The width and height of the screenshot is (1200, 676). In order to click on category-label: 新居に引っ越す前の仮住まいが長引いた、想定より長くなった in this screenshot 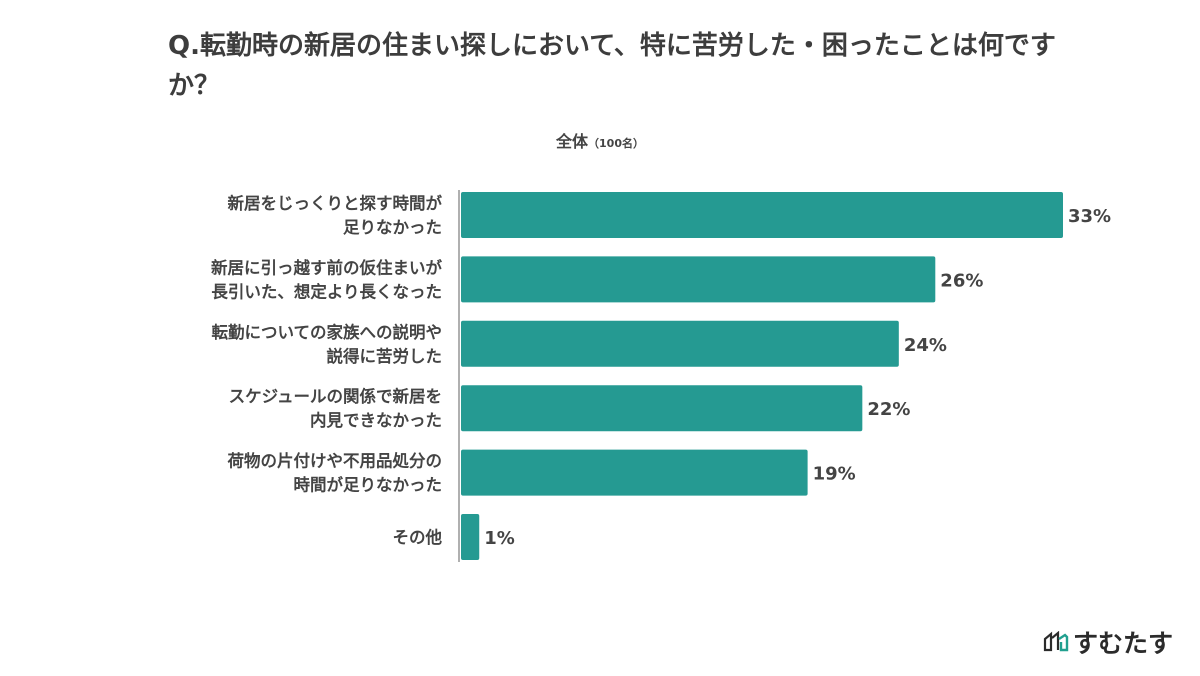, I will do `click(327, 279)`.